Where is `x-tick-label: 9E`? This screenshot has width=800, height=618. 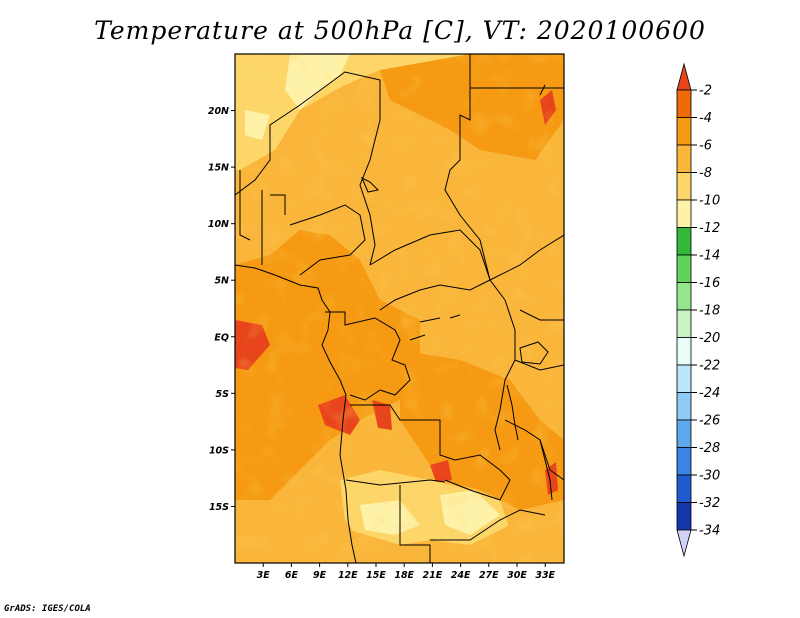
x-tick-label: 9E is located at coordinates (320, 575).